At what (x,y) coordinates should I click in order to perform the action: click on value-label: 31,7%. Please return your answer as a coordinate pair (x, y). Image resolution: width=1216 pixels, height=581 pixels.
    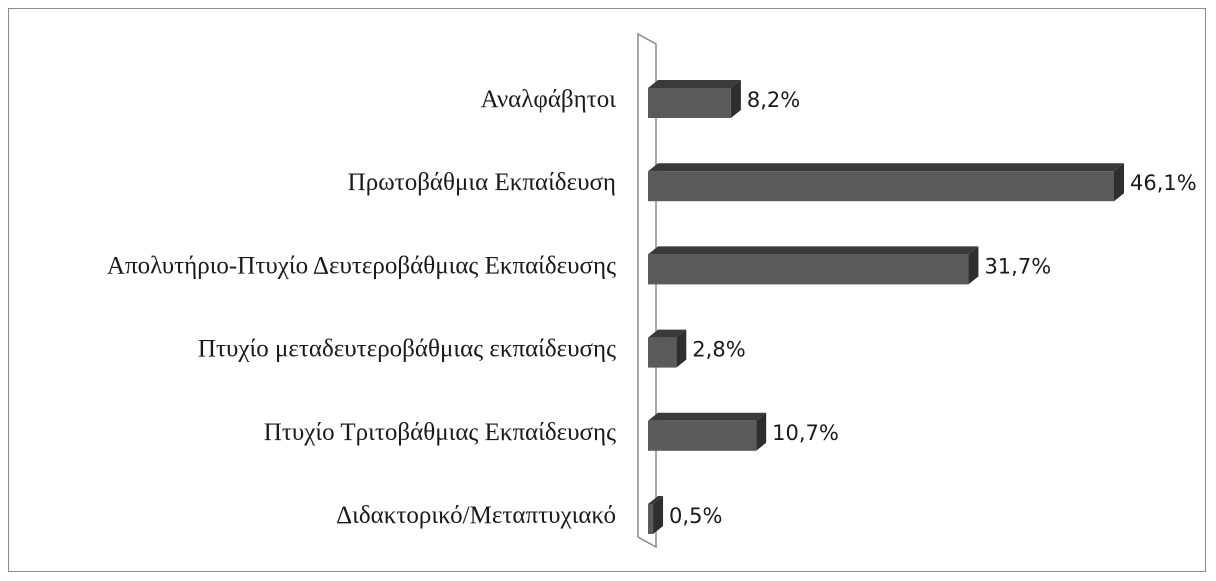
    Looking at the image, I should click on (1017, 266).